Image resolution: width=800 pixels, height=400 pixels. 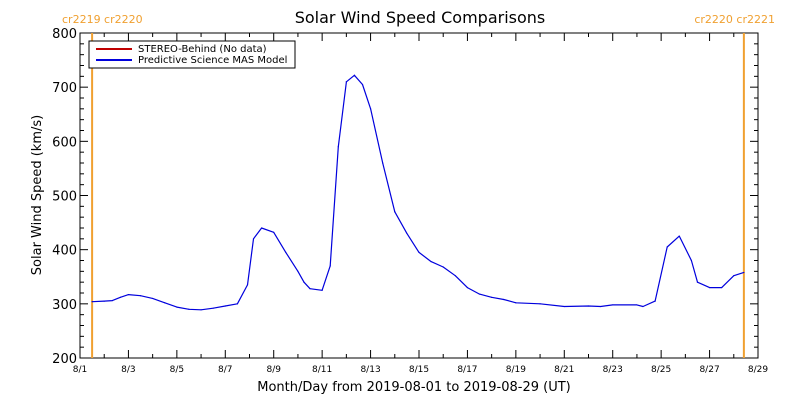 I want to click on x-tick-label: 8/25, so click(x=661, y=370).